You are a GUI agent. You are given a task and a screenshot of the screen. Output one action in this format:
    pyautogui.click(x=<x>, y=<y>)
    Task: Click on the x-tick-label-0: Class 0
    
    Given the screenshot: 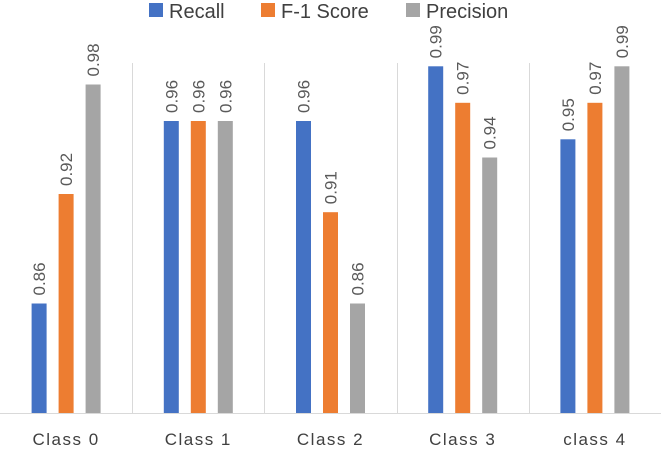 What is the action you would take?
    pyautogui.click(x=66, y=439)
    